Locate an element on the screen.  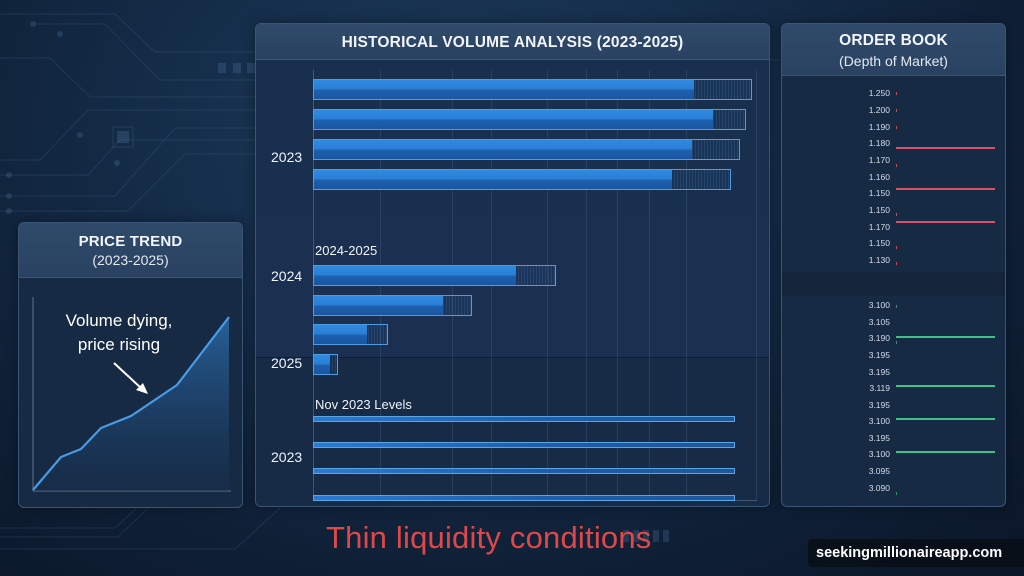
price-trend-title: PRICE TREND is located at coordinates (130, 241).